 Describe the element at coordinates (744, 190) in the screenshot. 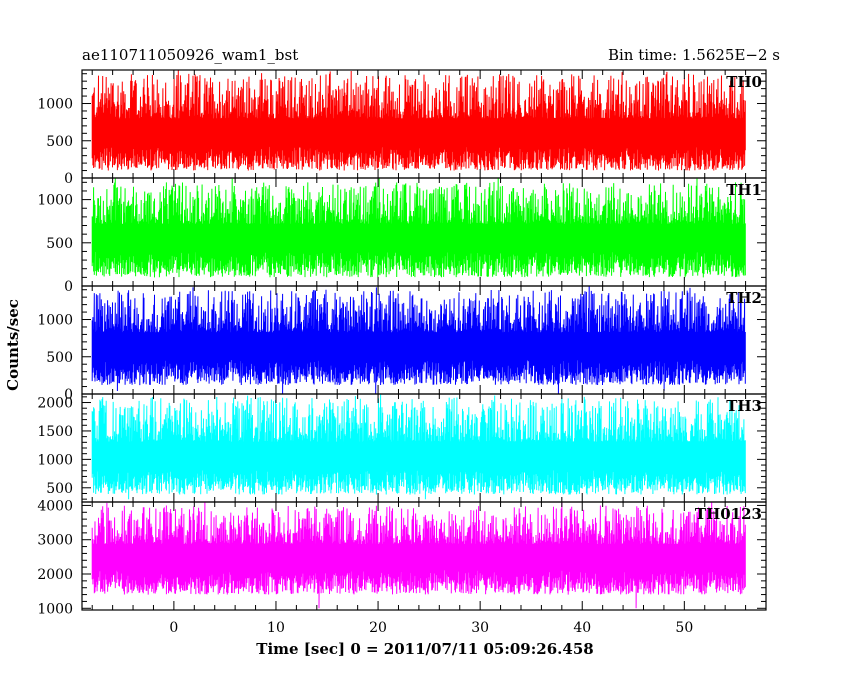

I see `panel-label-th1: TH1` at that location.